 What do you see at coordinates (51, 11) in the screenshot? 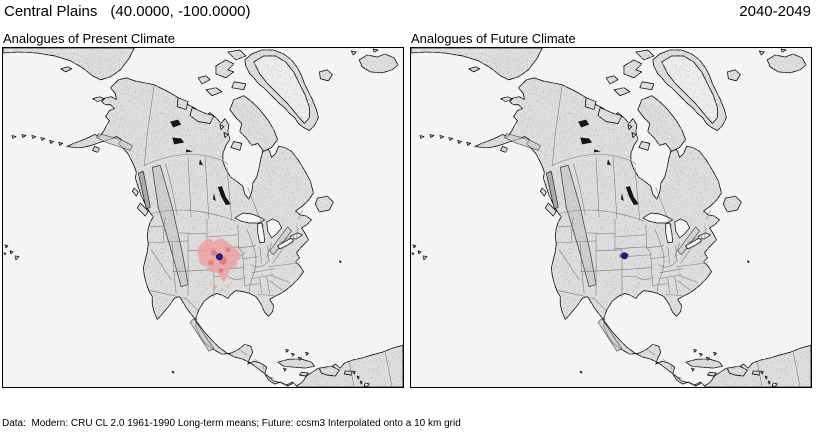
I see `region-name: Central Plains` at bounding box center [51, 11].